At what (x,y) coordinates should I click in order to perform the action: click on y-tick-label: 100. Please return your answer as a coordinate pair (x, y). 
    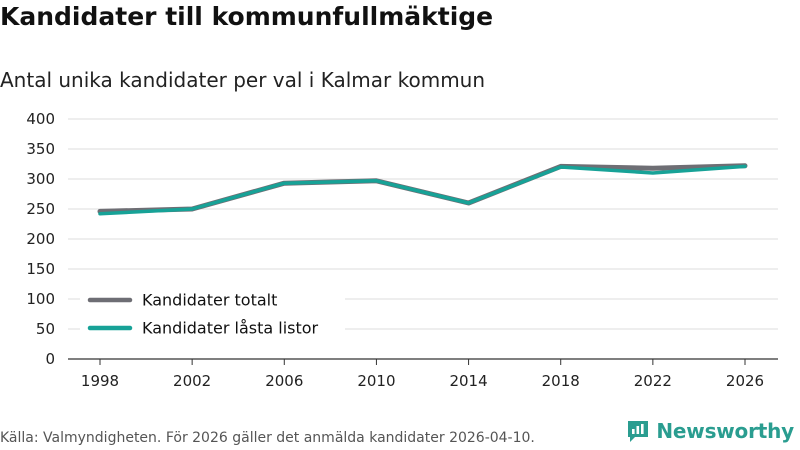
    Looking at the image, I should click on (40, 299).